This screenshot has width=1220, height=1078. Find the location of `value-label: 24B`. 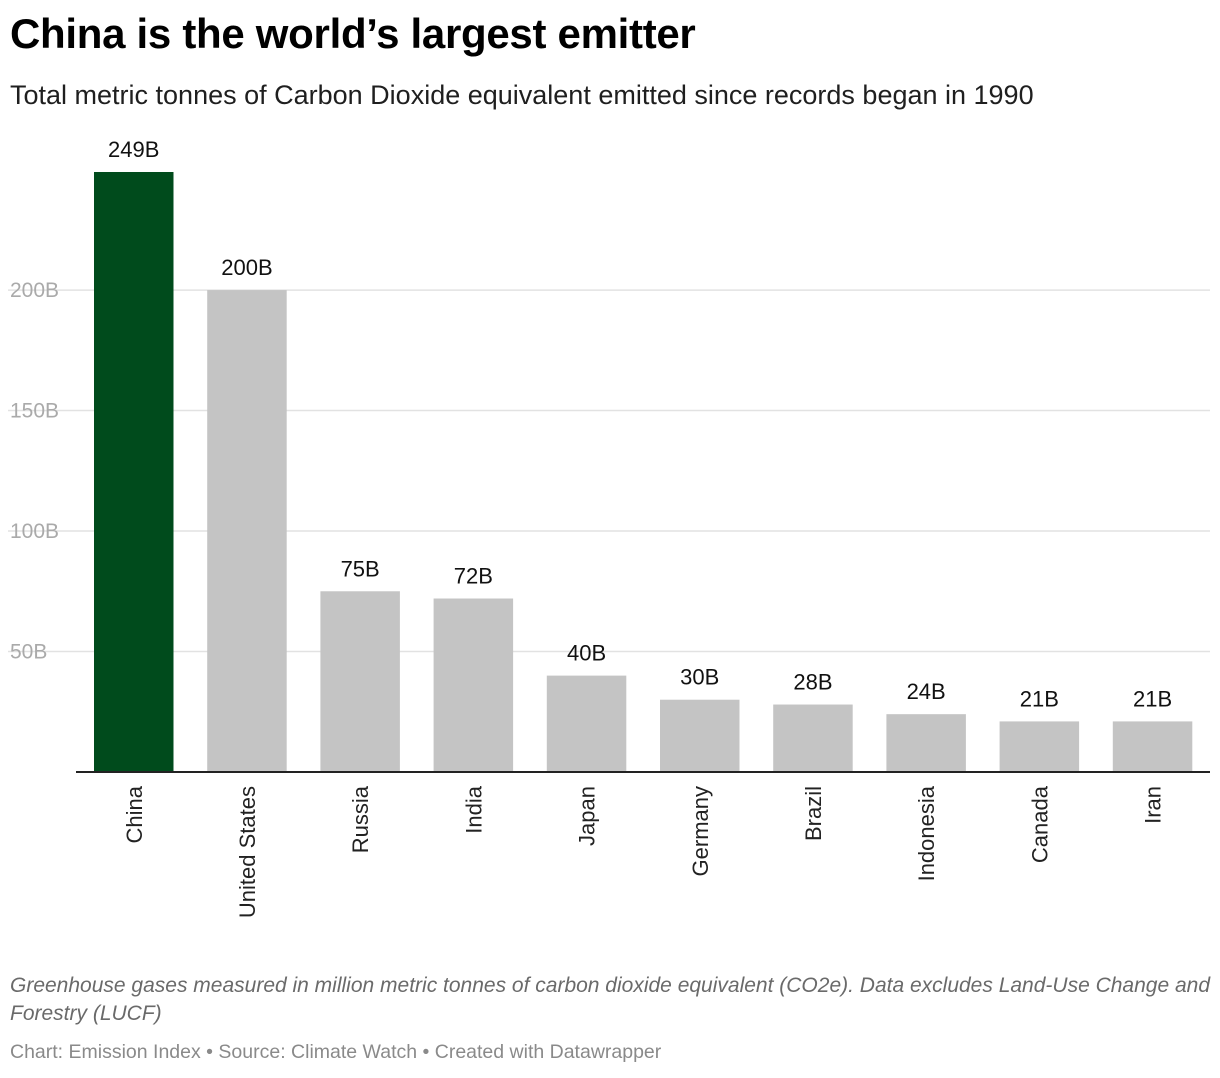

value-label: 24B is located at coordinates (926, 691).